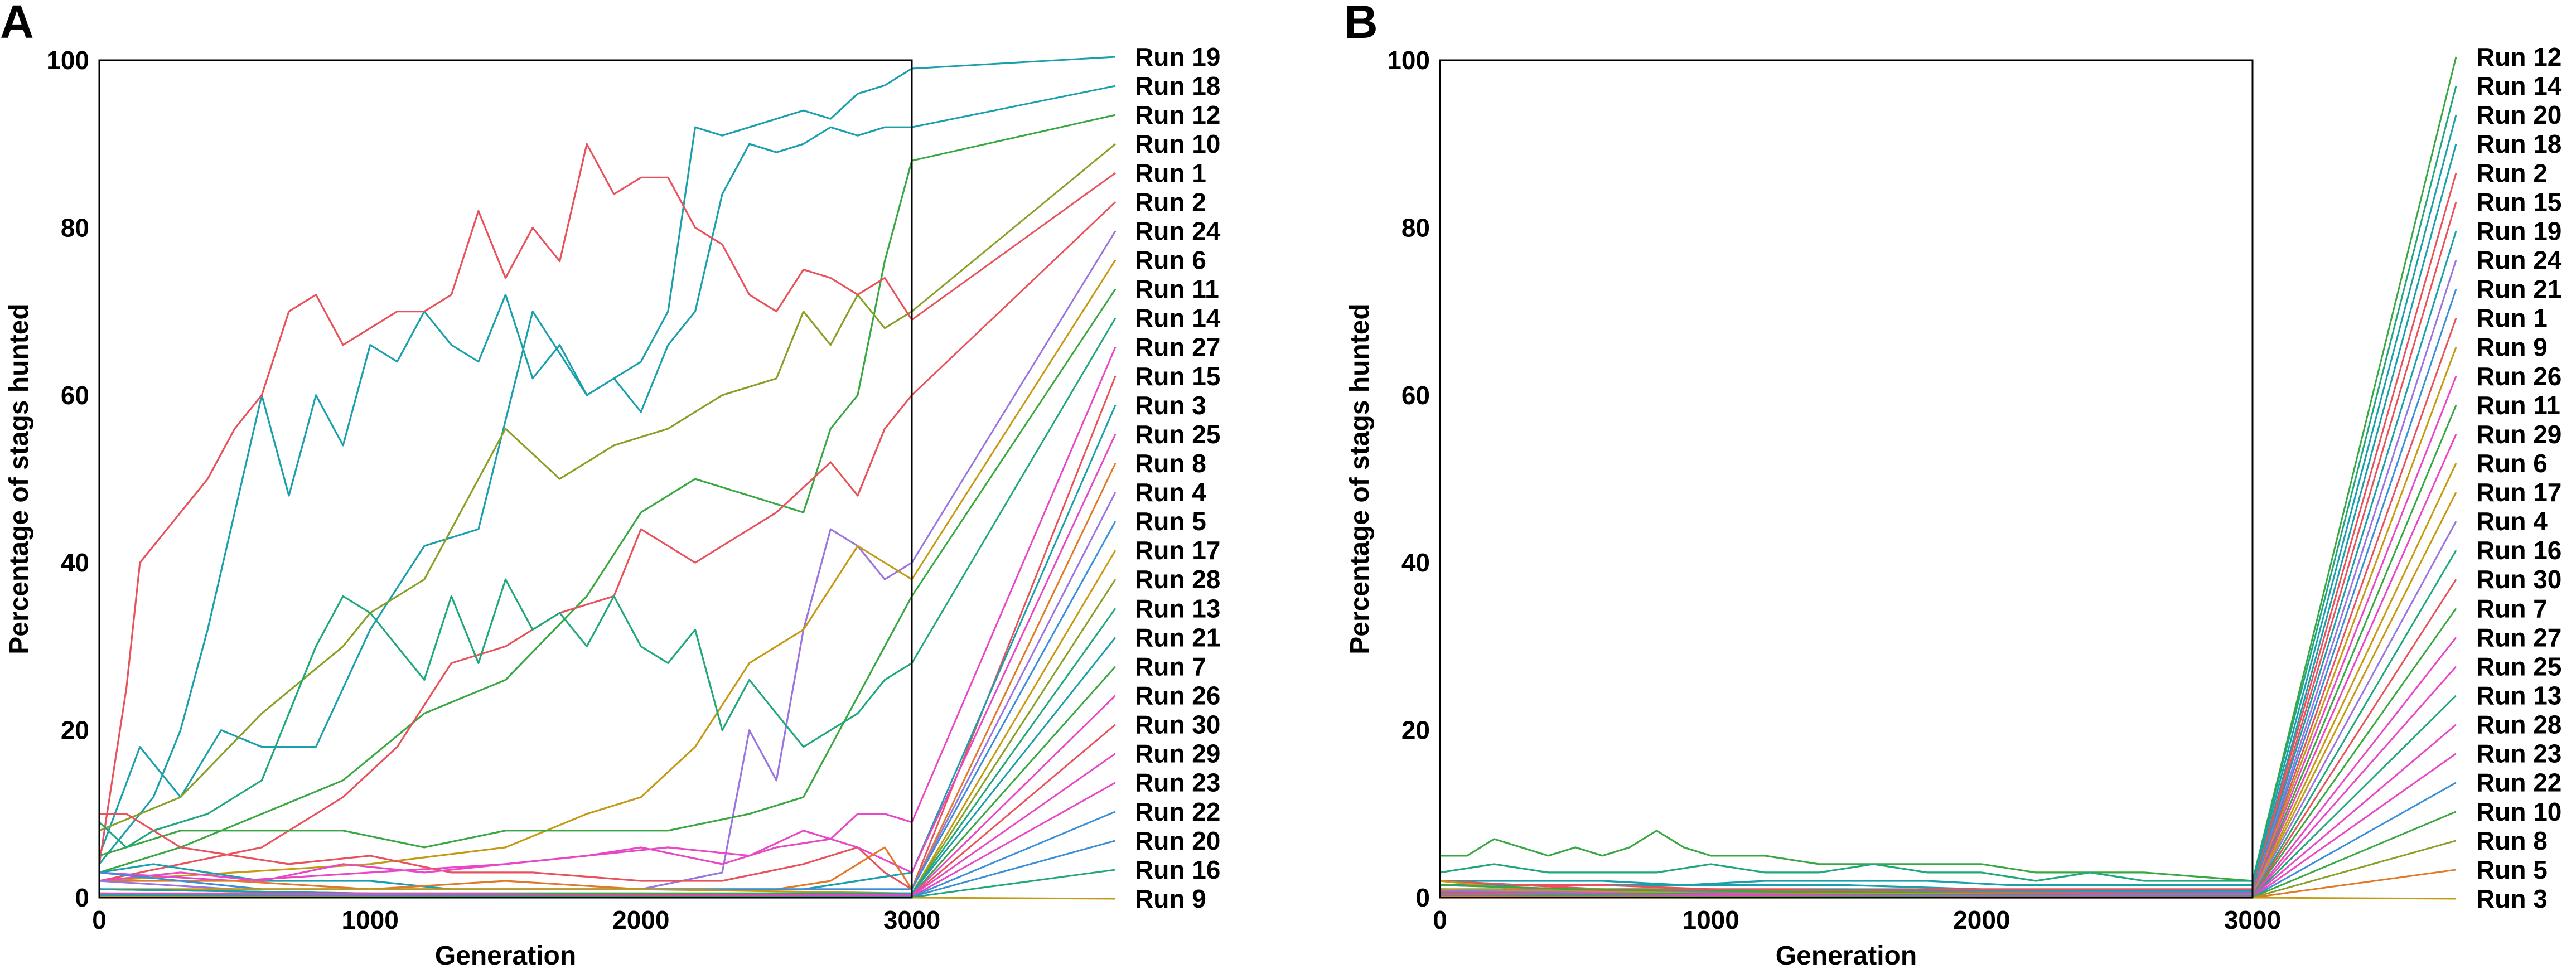 Image resolution: width=2576 pixels, height=974 pixels. I want to click on series-label-run-10: Run 10, so click(2518, 811).